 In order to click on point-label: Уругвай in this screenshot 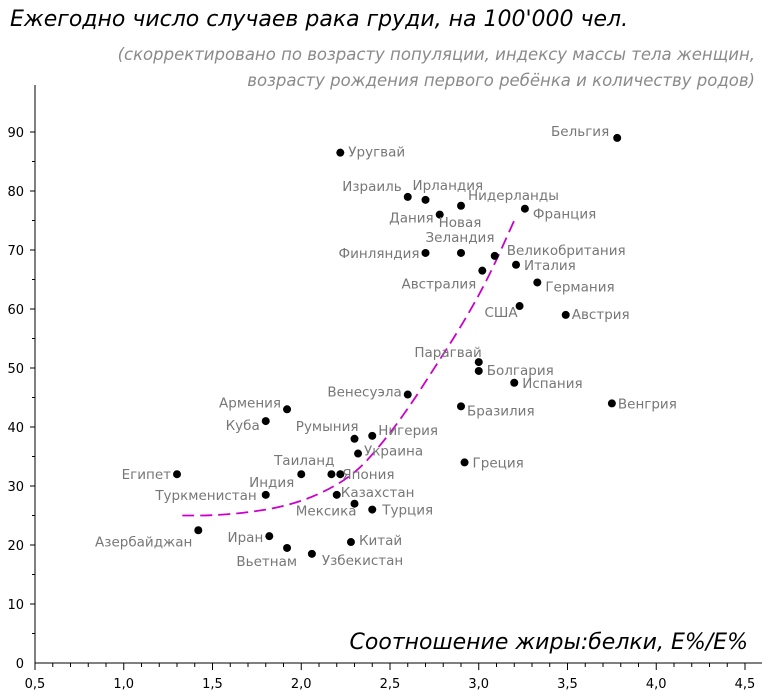, I will do `click(376, 153)`.